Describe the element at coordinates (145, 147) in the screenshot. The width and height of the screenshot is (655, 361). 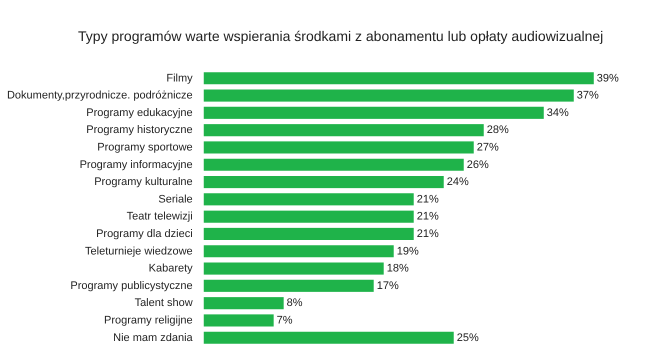
I see `y-tick-label: Programy sportowe` at that location.